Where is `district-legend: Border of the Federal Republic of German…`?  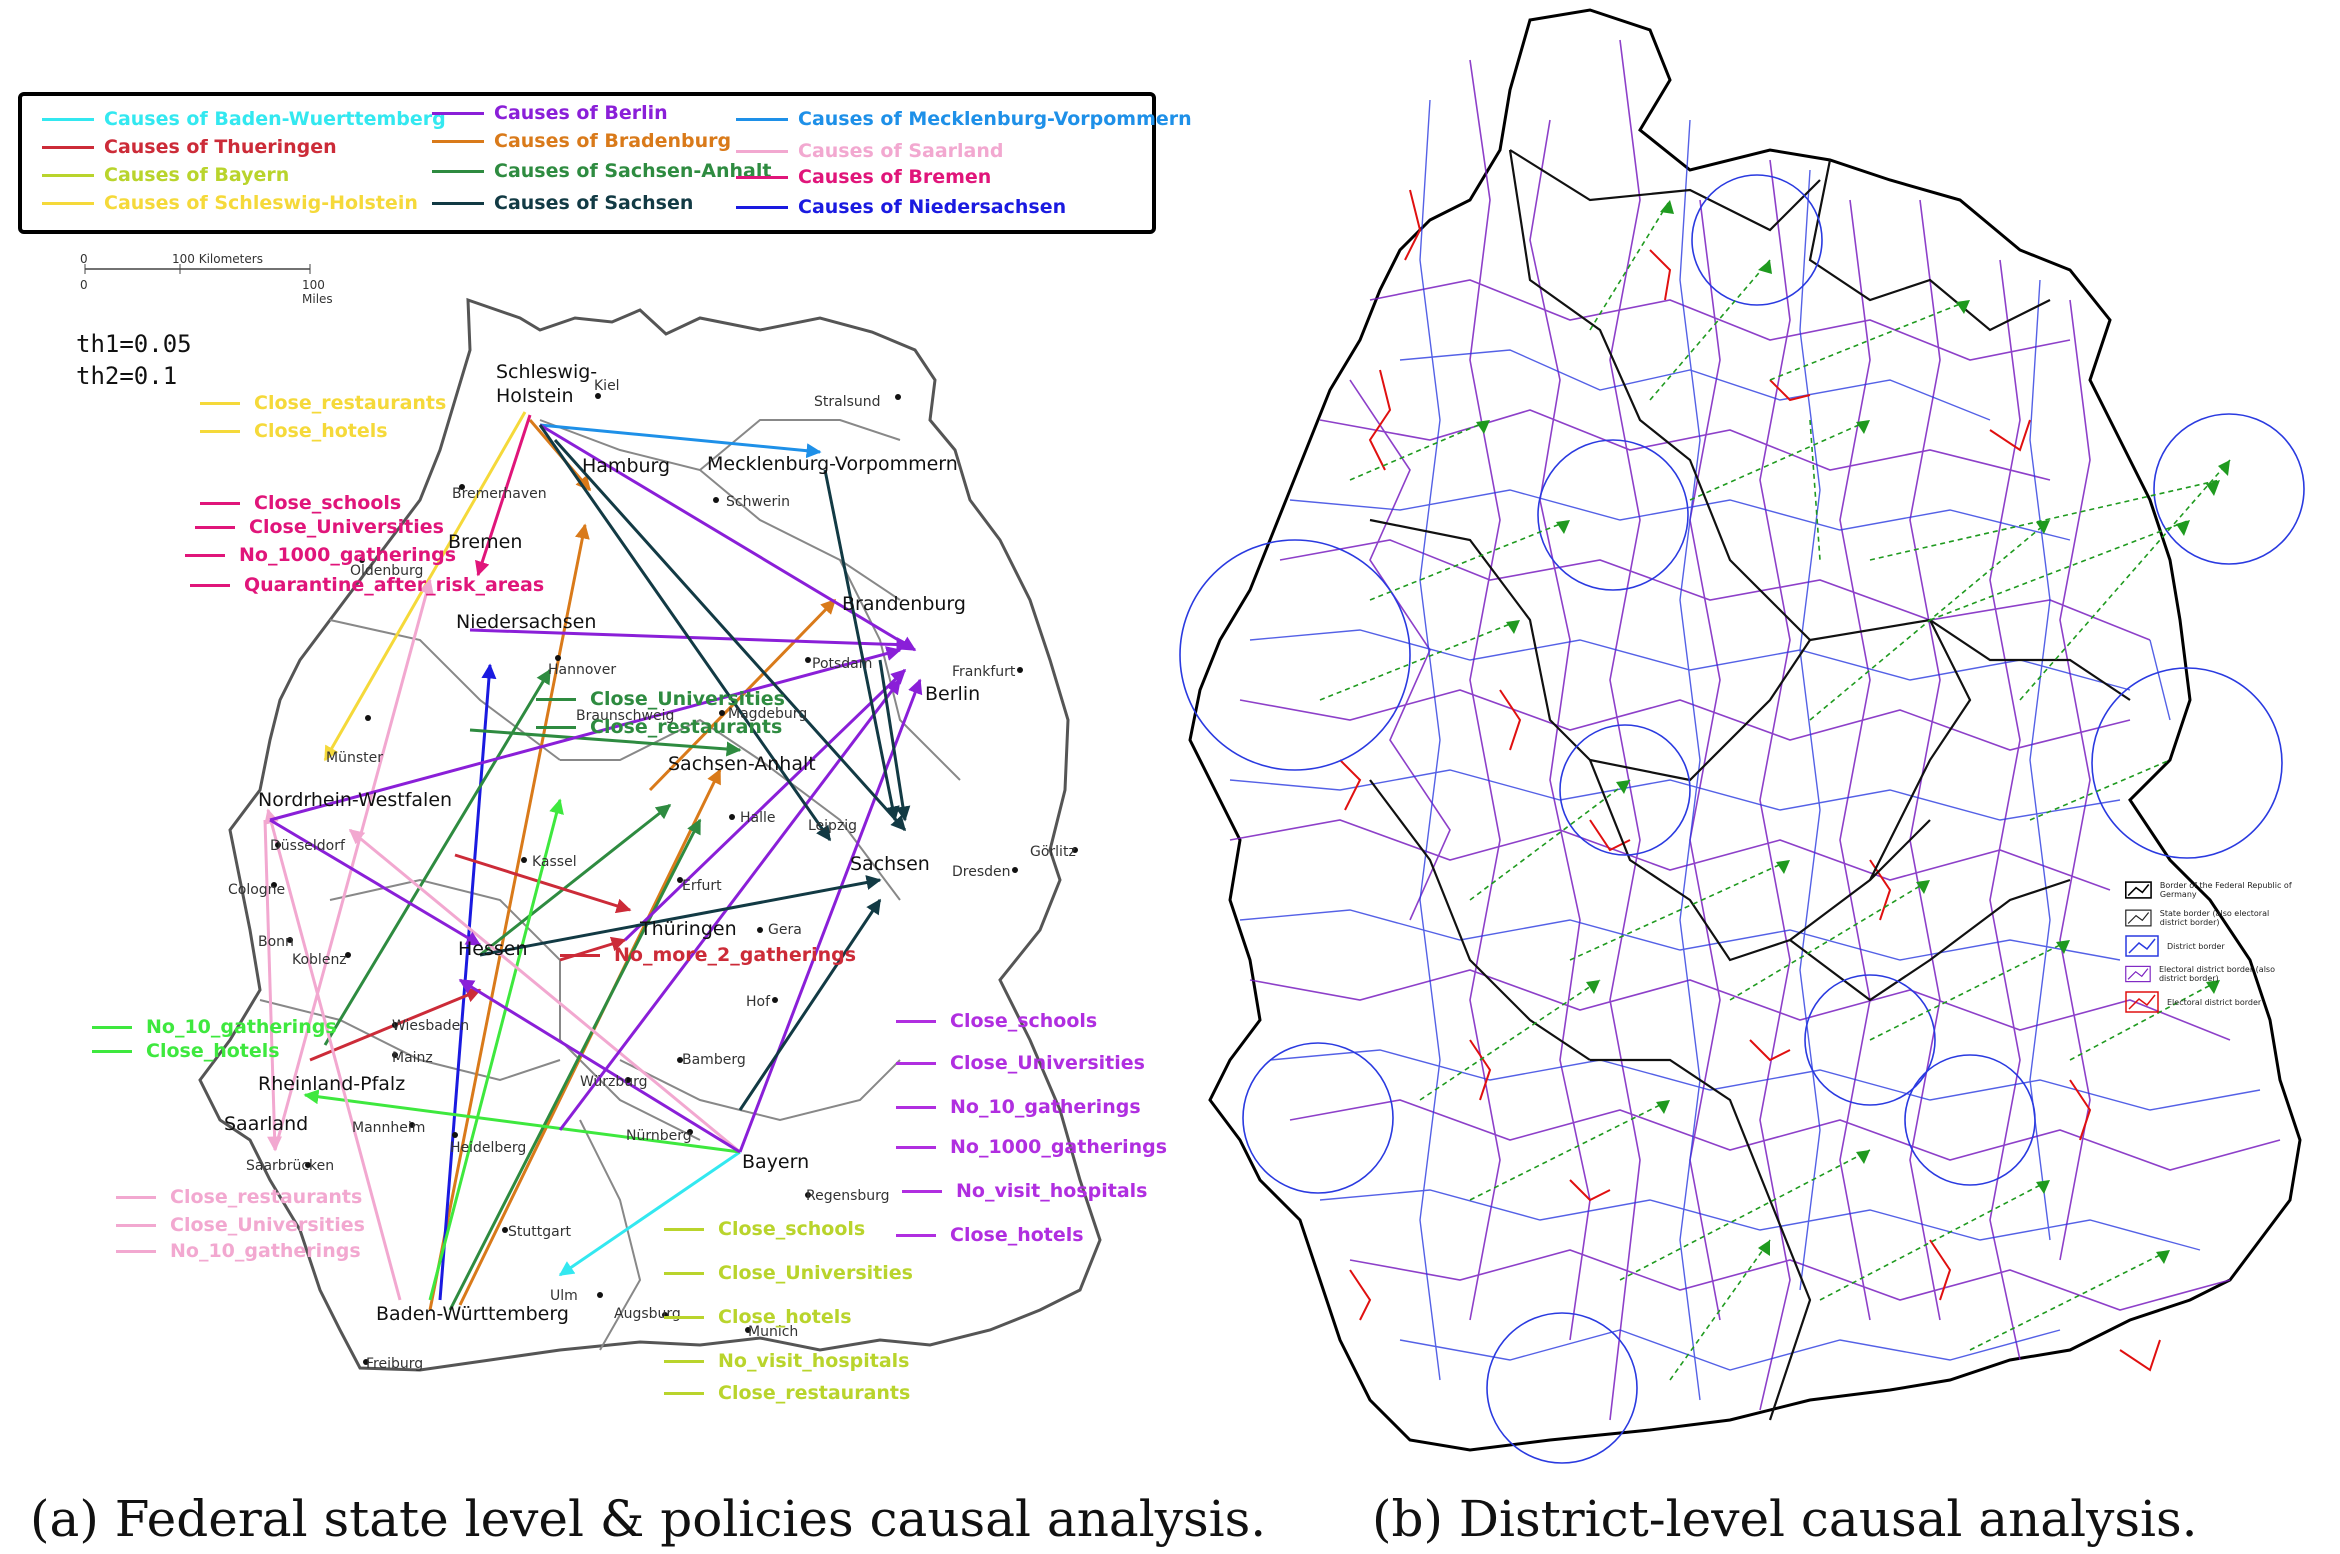 district-legend: Border of the Federal Republic of German… is located at coordinates (2210, 946).